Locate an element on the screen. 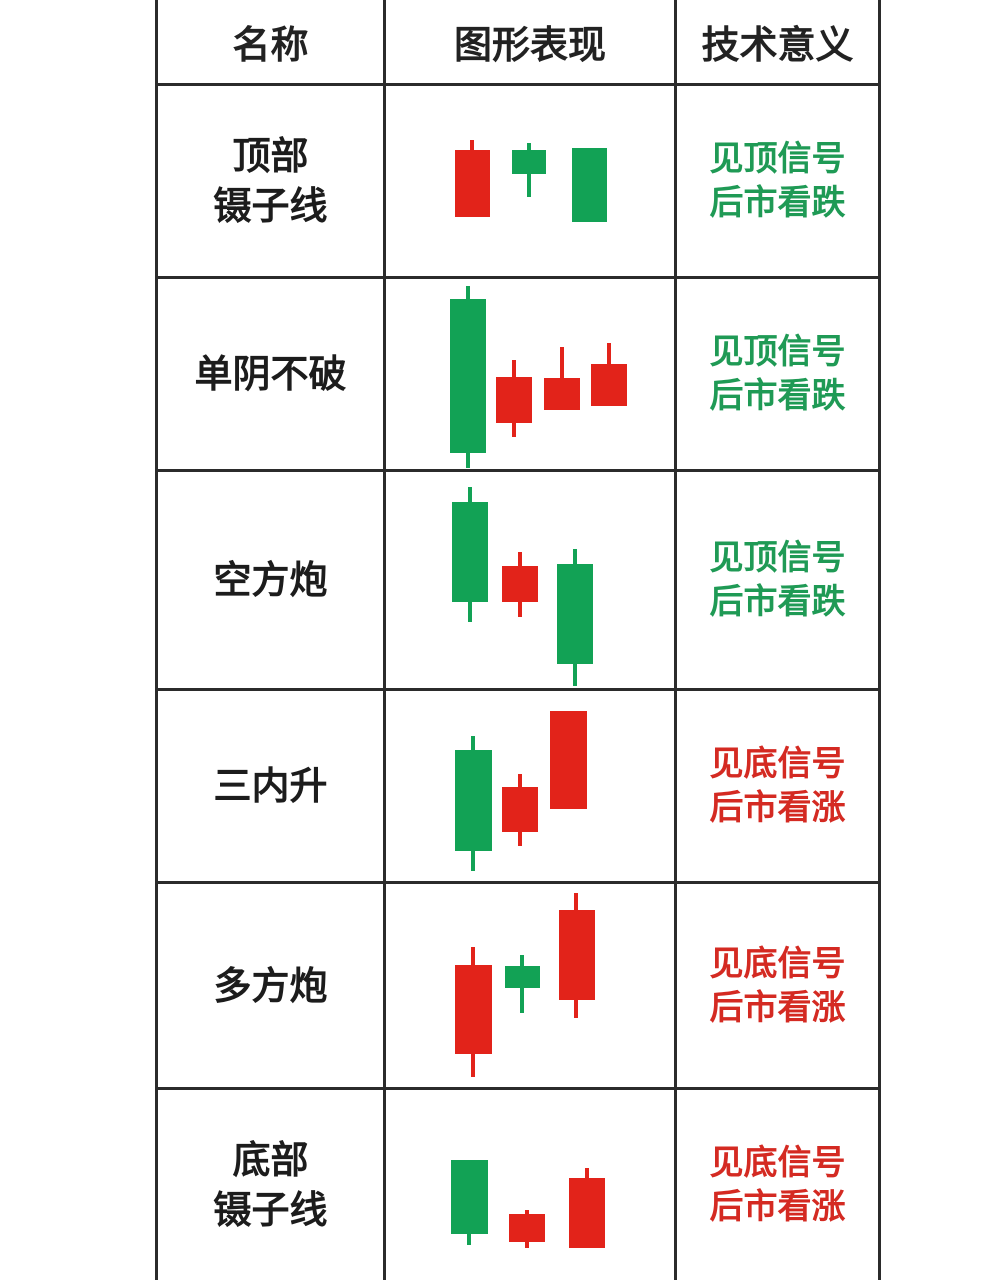 This screenshot has width=994, height=1280. pattern-name: 单阴不破 is located at coordinates (270, 374).